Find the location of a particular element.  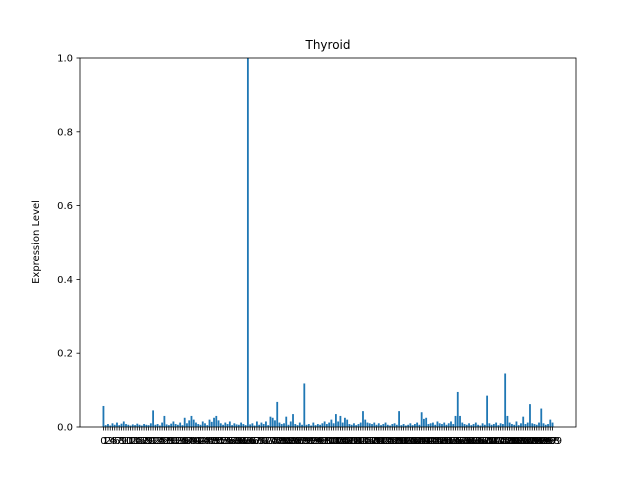

x-tick-label: 140 is located at coordinates (419, 441).